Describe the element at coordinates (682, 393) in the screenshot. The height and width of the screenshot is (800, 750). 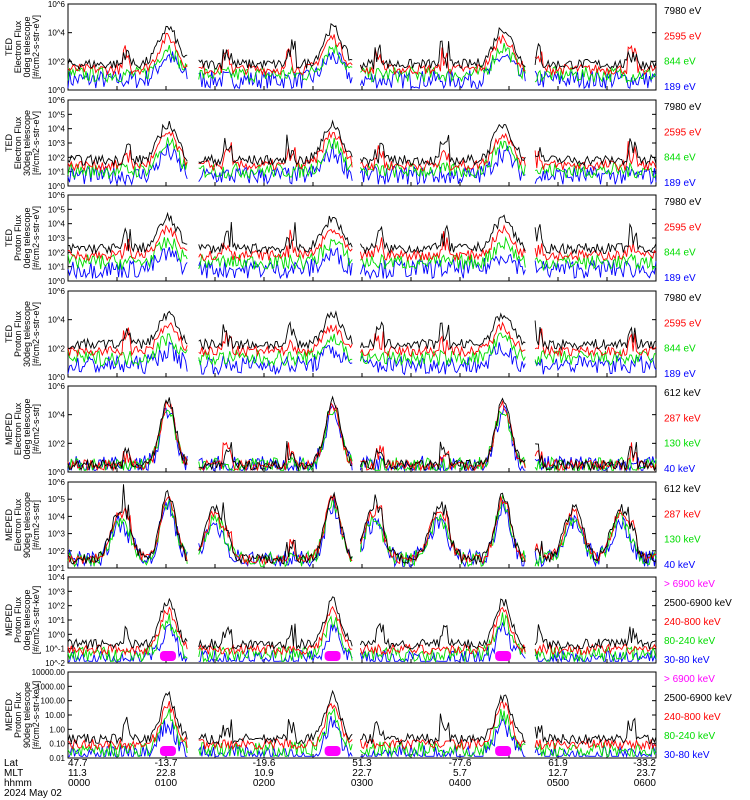
I see `legend-entry: 612 keV` at that location.